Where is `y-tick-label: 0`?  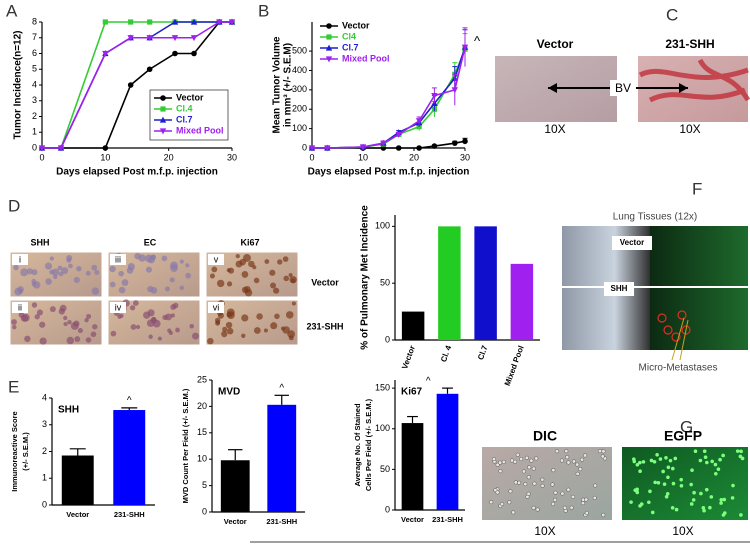
y-tick-label: 0 is located at coordinates (34, 147).